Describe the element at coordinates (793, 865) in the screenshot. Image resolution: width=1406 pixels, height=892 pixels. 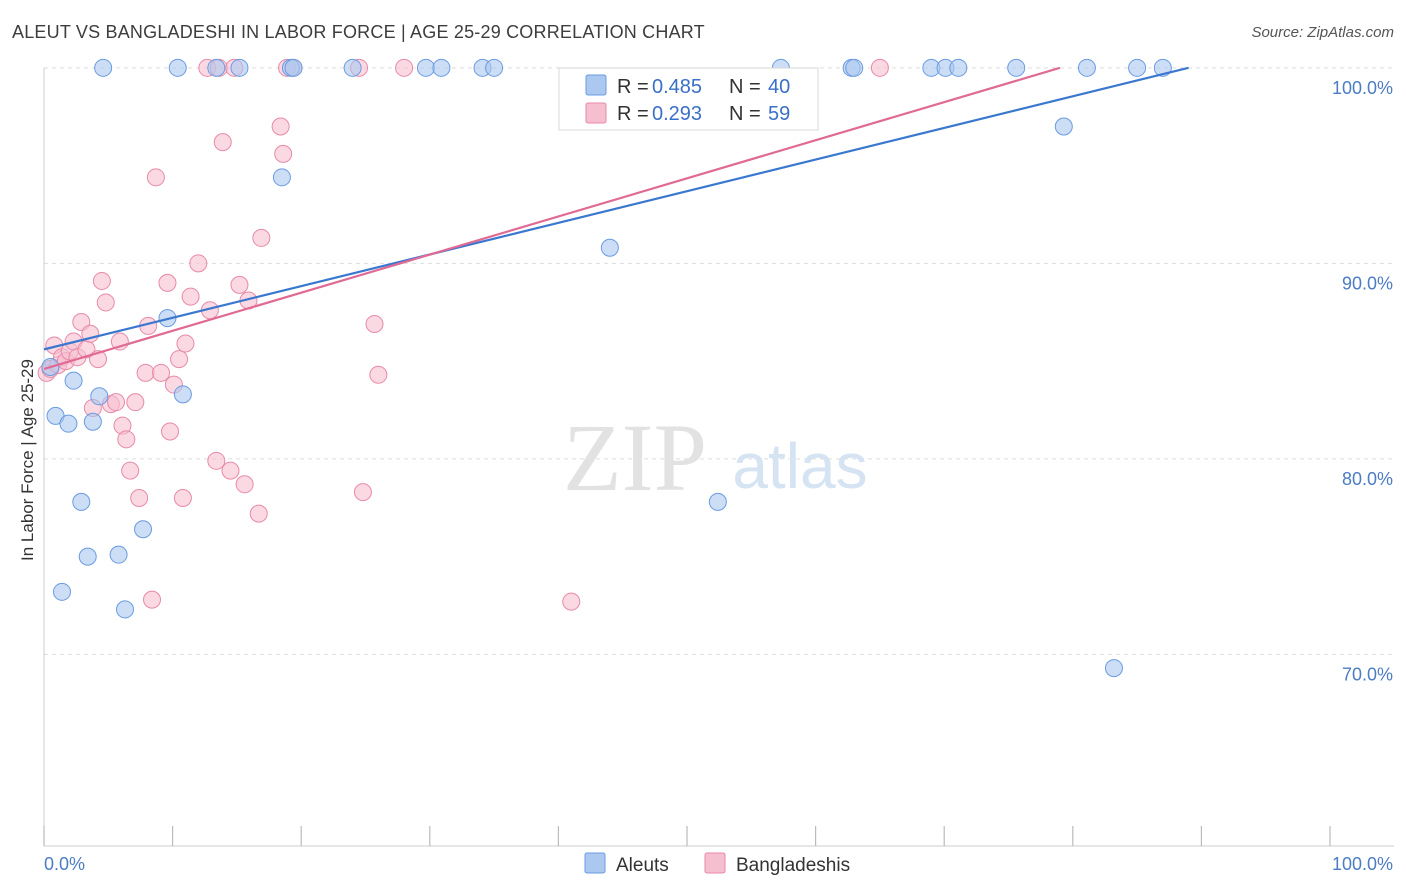
I see `bottom-legend-label-bangladeshis: Bangladeshis` at that location.